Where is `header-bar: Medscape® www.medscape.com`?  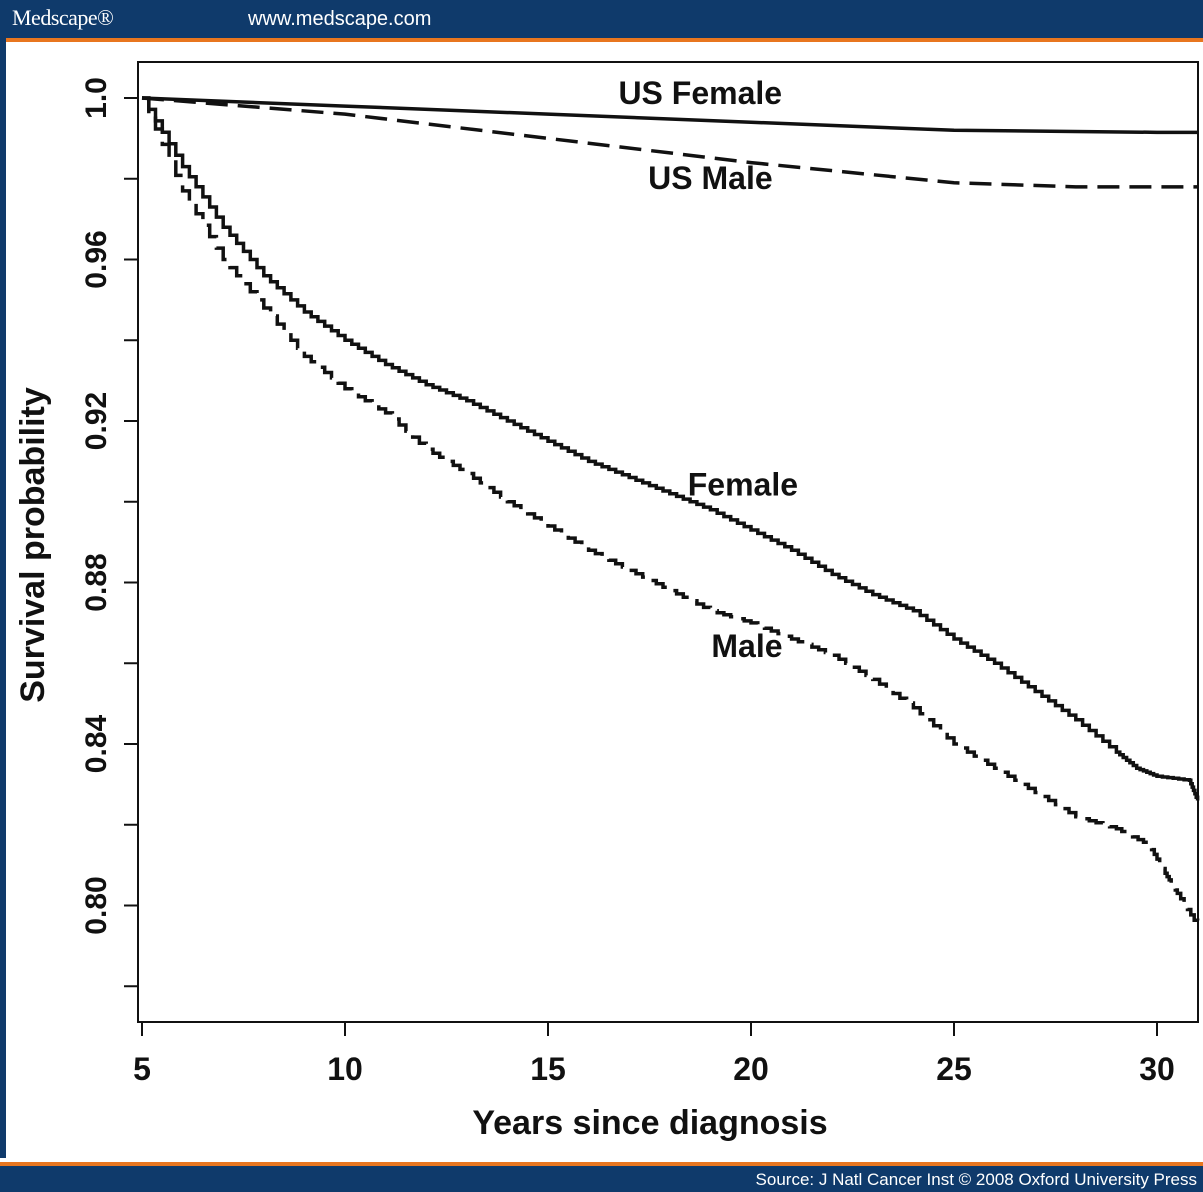 header-bar: Medscape® www.medscape.com is located at coordinates (601, 21).